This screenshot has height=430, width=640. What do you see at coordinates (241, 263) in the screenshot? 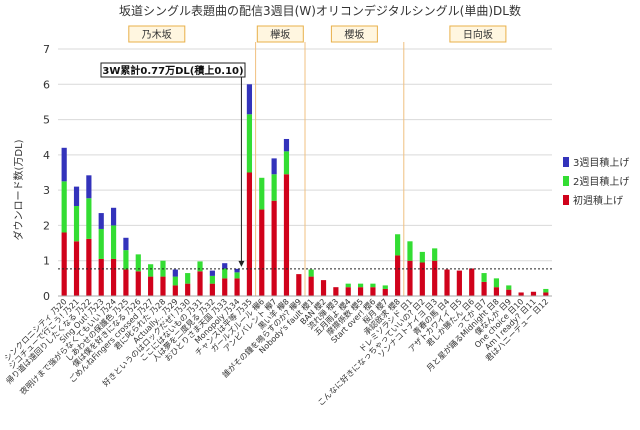
I see `annotation-arrow-head` at bounding box center [241, 263].